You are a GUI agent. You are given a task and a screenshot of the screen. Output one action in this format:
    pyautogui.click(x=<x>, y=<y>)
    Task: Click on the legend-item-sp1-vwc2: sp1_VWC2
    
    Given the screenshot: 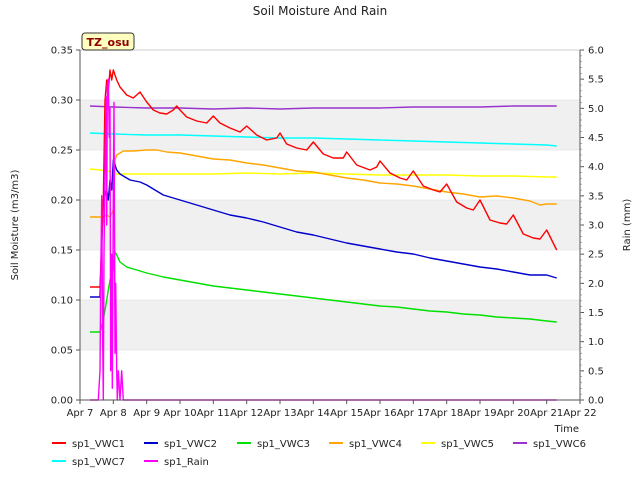 What is the action you would take?
    pyautogui.click(x=180, y=444)
    